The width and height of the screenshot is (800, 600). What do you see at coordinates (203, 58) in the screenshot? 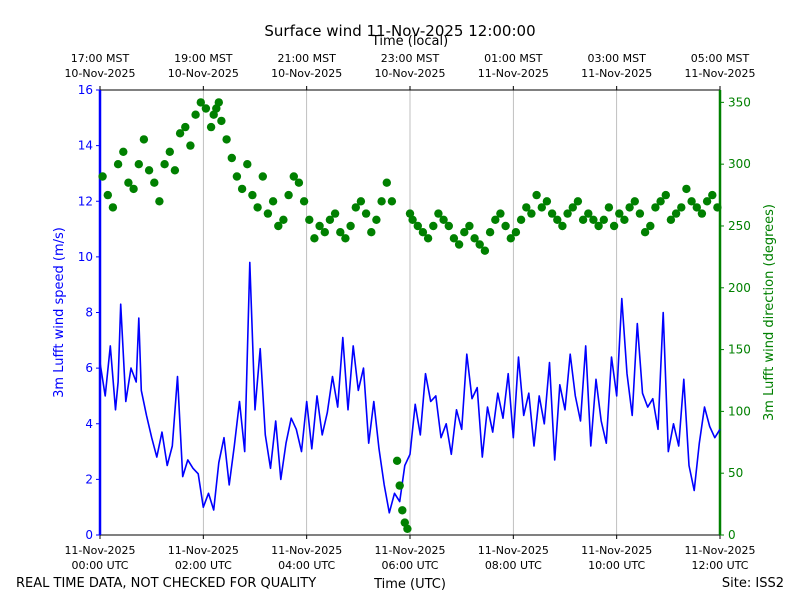
I see `top-tick-time: 19:00 MST` at bounding box center [203, 58].